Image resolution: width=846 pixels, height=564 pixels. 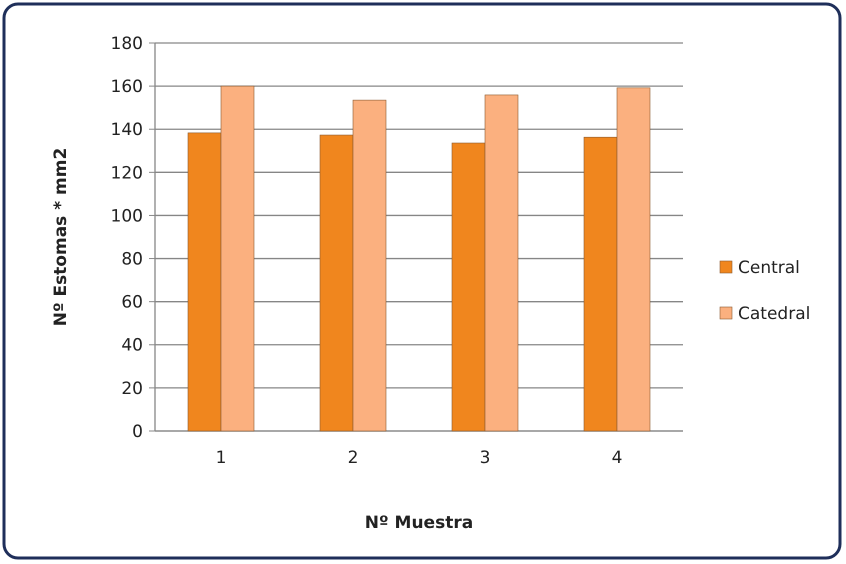 What do you see at coordinates (132, 302) in the screenshot?
I see `y-tick-label: 60` at bounding box center [132, 302].